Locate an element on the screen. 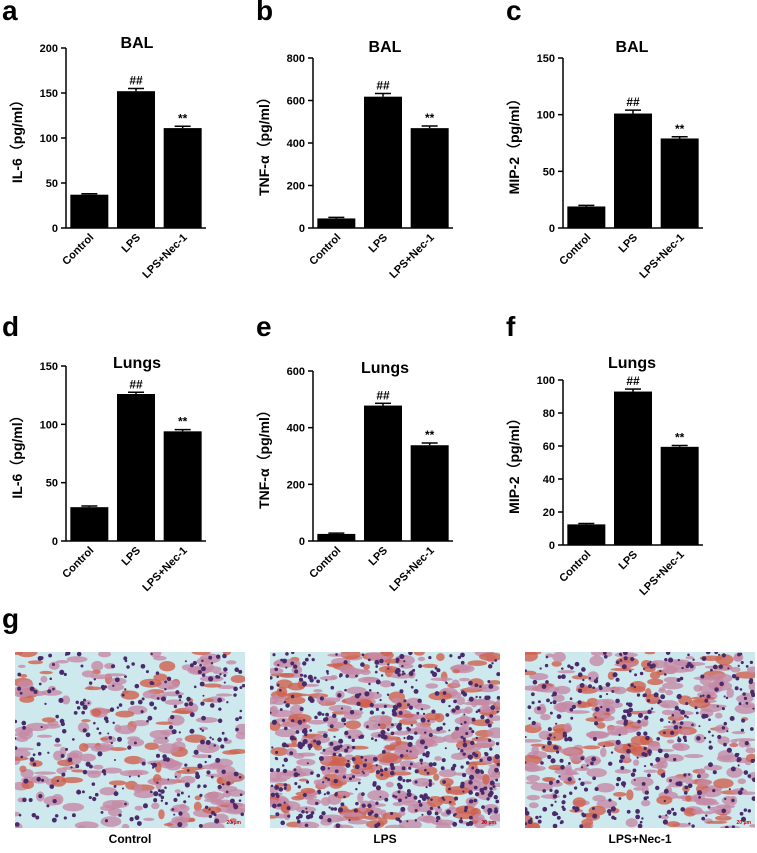 The image size is (757, 853). histology-image: 20 μm is located at coordinates (130, 740).